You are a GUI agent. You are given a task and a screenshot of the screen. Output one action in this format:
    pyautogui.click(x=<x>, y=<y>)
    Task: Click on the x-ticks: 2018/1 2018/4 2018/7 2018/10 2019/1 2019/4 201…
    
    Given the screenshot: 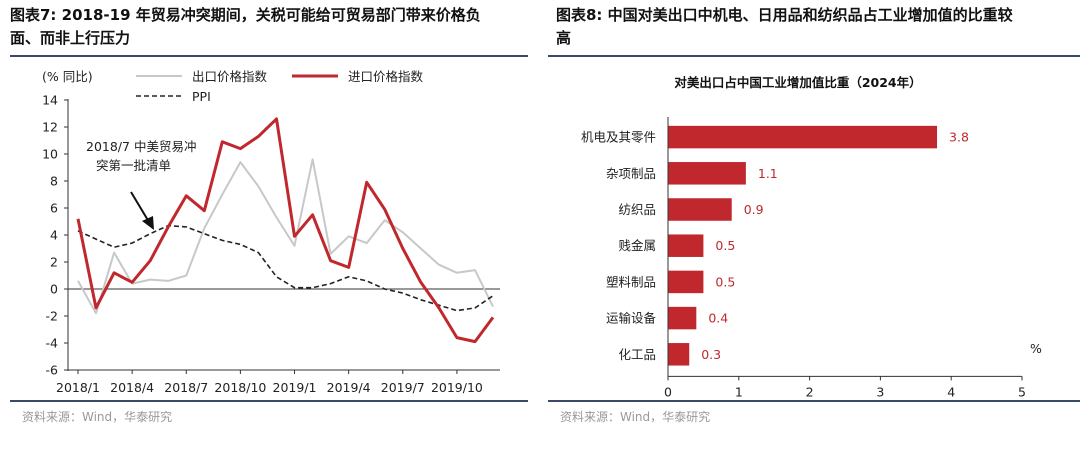 What is the action you would take?
    pyautogui.click(x=278, y=382)
    